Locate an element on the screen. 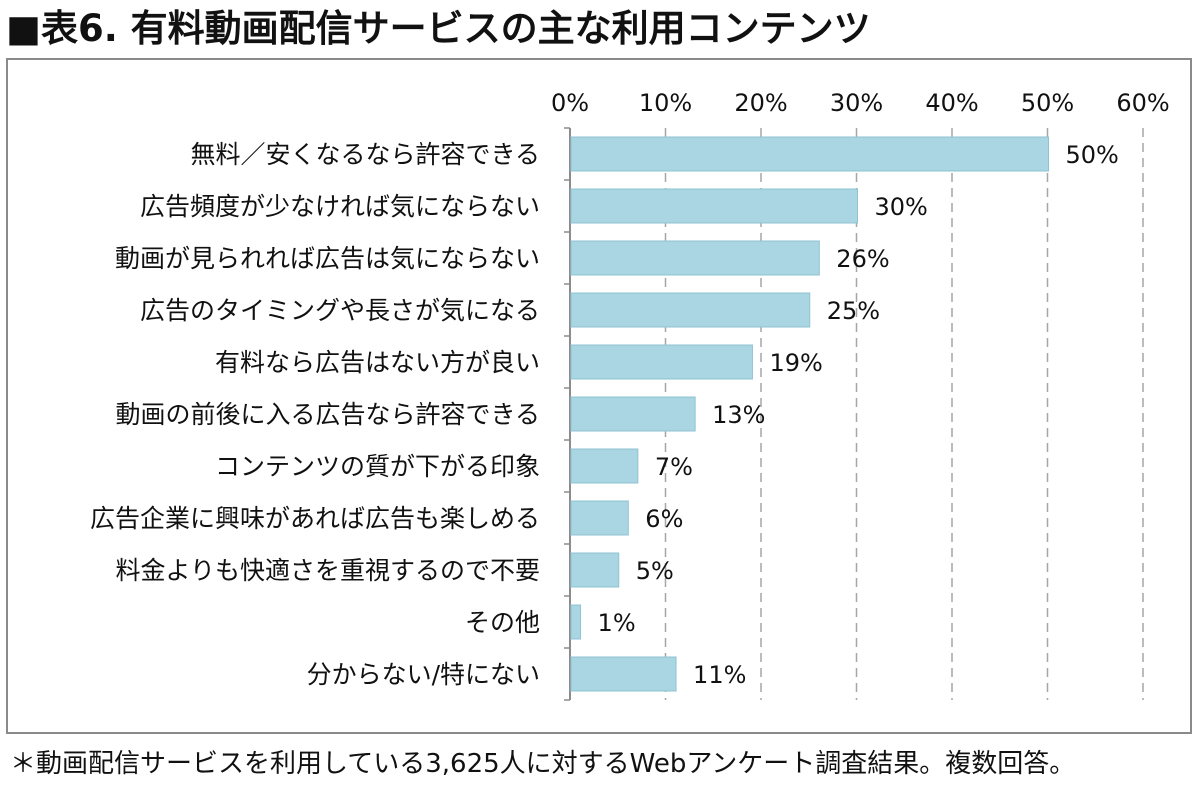  tick-label: 60% is located at coordinates (1142, 103).